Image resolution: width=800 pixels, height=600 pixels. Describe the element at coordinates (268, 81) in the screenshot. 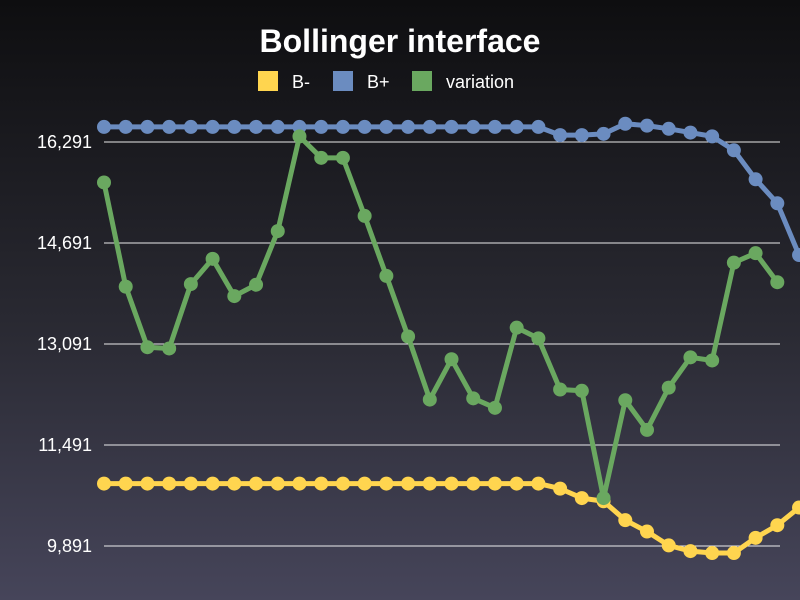

I see `legend-swatch-Bminus` at that location.